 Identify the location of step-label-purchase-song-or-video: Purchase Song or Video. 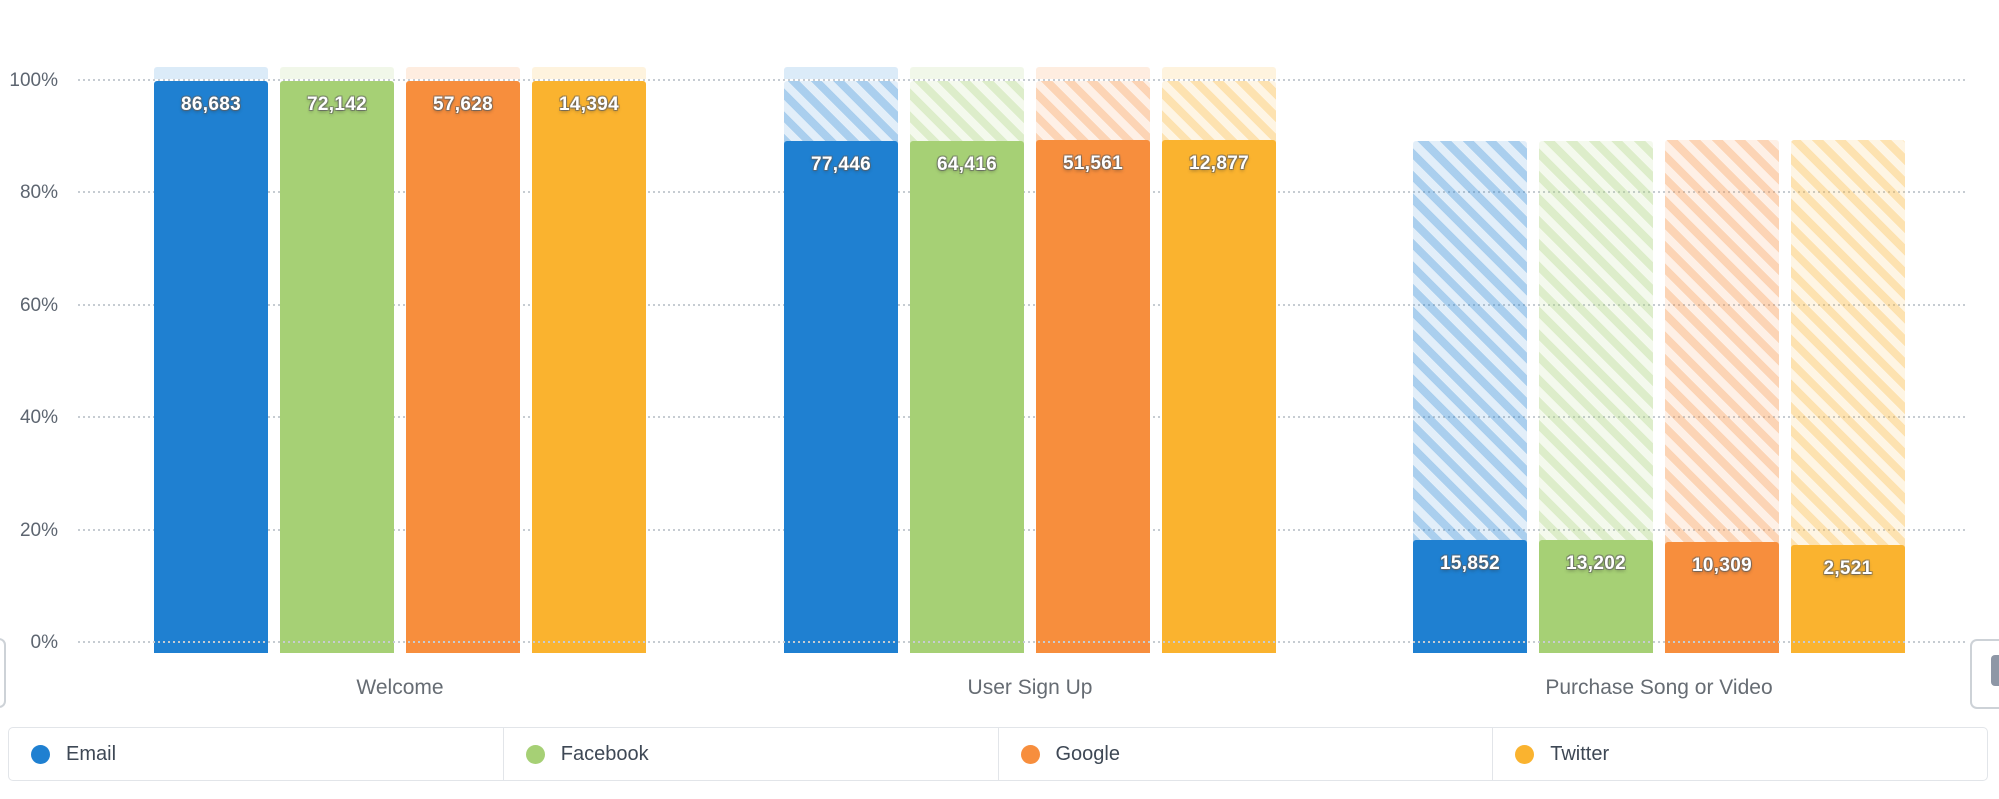
(1659, 687).